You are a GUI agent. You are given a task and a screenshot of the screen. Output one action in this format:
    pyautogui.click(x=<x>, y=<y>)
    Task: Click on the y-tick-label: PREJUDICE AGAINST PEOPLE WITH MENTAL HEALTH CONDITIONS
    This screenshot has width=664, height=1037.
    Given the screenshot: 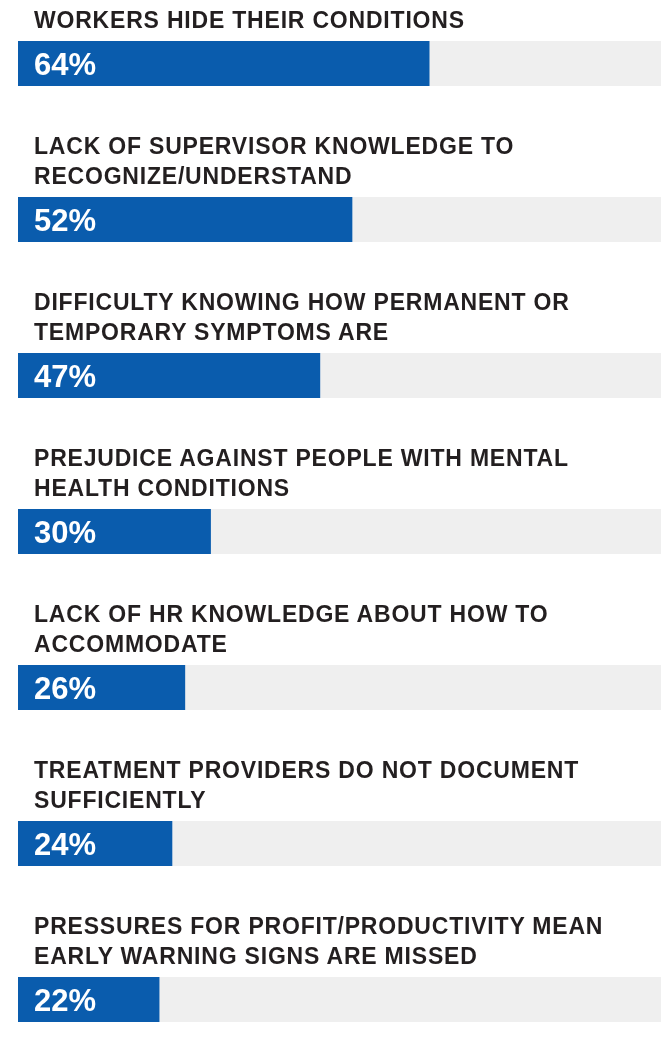 What is the action you would take?
    pyautogui.click(x=301, y=473)
    